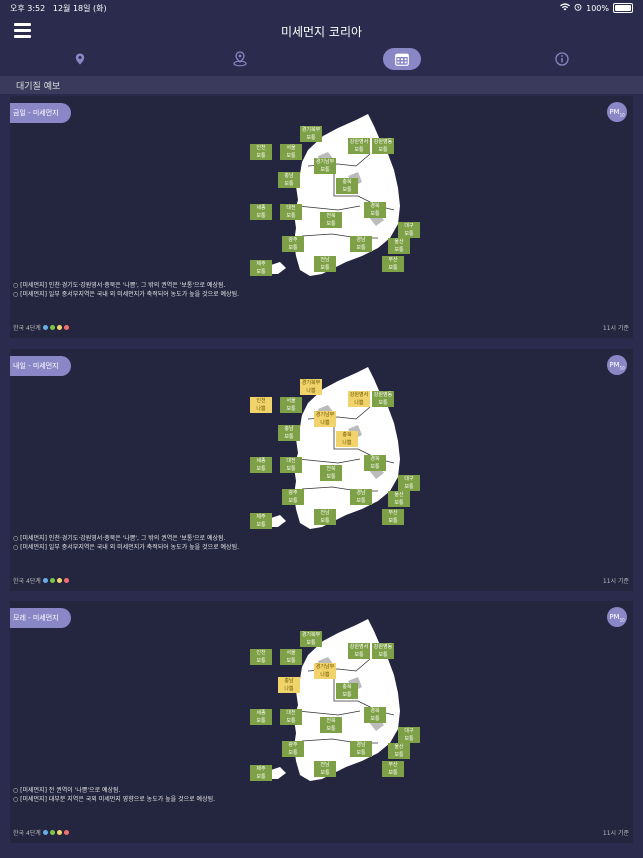 The image size is (643, 858). What do you see at coordinates (40, 366) in the screenshot?
I see `forecast-day-pill: 내일 - 미세먼지` at bounding box center [40, 366].